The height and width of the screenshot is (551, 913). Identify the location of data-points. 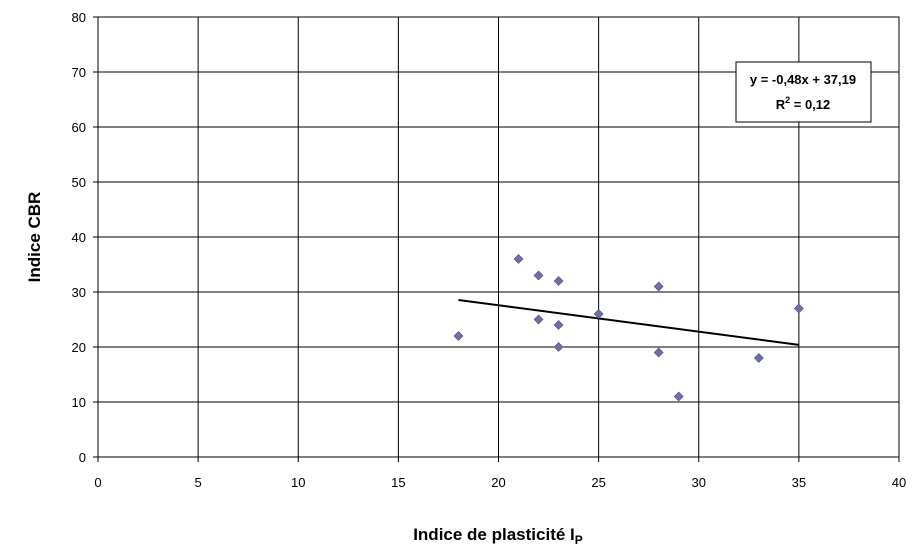
(628, 328).